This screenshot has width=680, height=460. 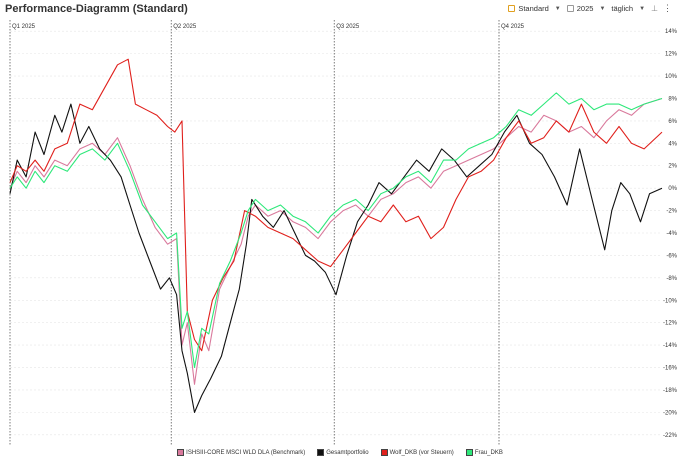 I want to click on y-tick-label: -10%, so click(x=670, y=301).